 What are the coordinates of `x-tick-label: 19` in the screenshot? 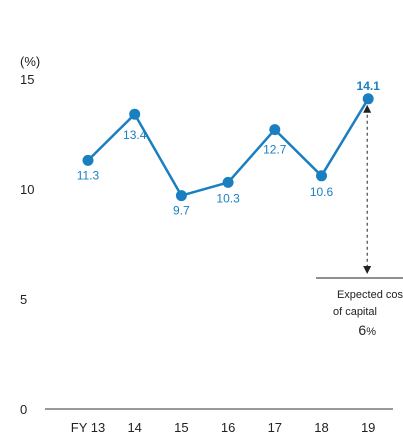 It's located at (368, 427).